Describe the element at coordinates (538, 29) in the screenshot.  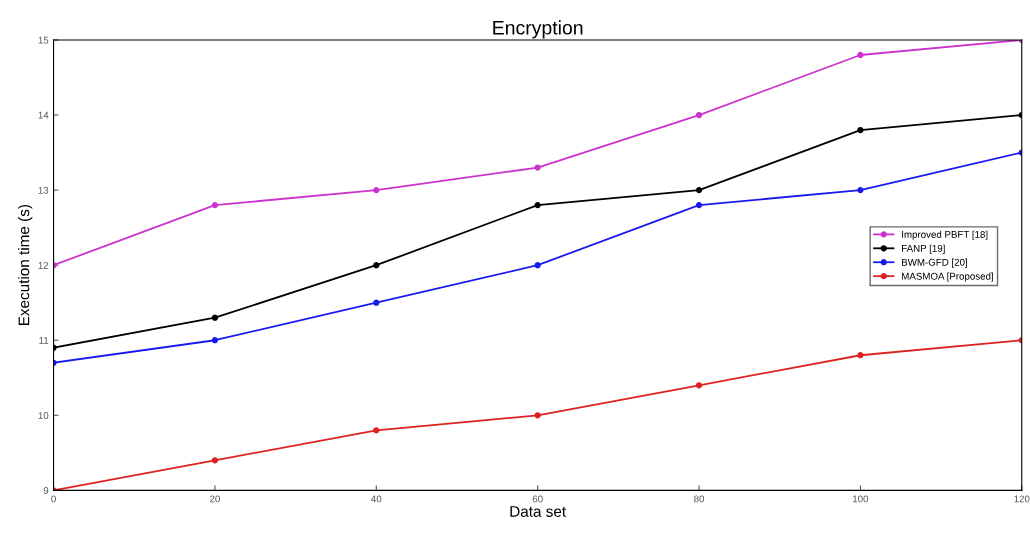
I see `chart-title: Encryption` at that location.